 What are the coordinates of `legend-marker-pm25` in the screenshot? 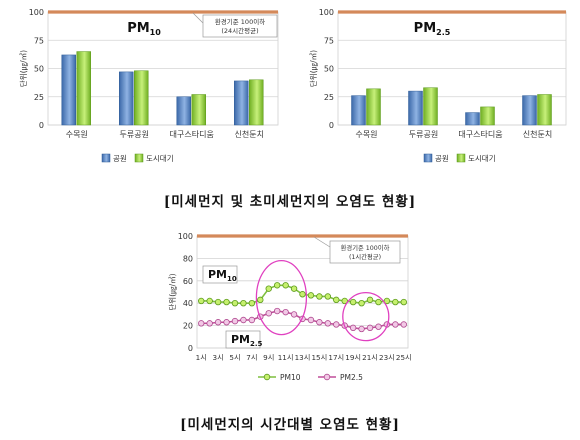 It's located at (327, 377).